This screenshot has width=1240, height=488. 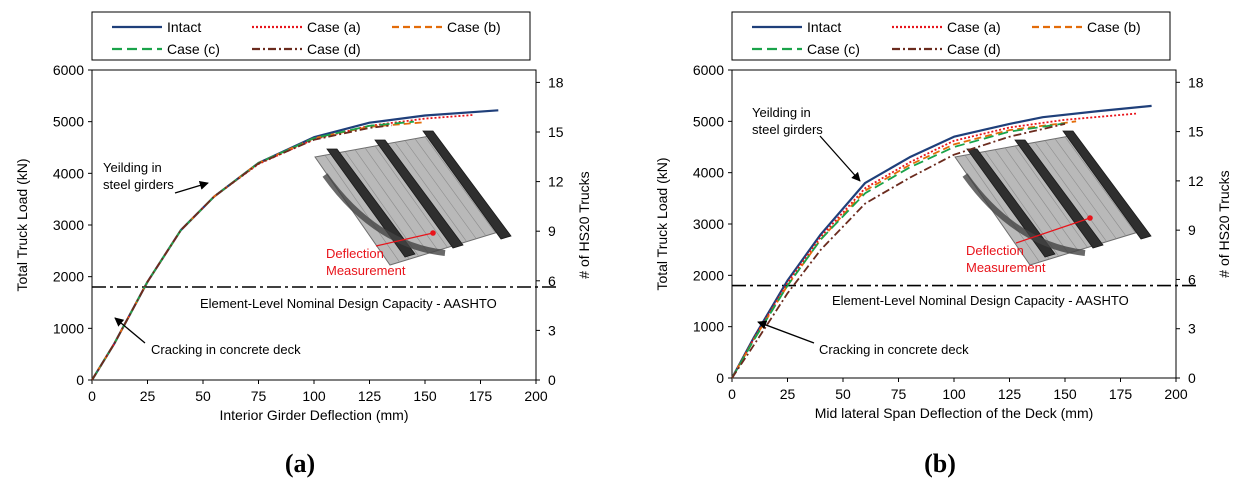 I want to click on x-tick-label: 100, so click(x=314, y=396).